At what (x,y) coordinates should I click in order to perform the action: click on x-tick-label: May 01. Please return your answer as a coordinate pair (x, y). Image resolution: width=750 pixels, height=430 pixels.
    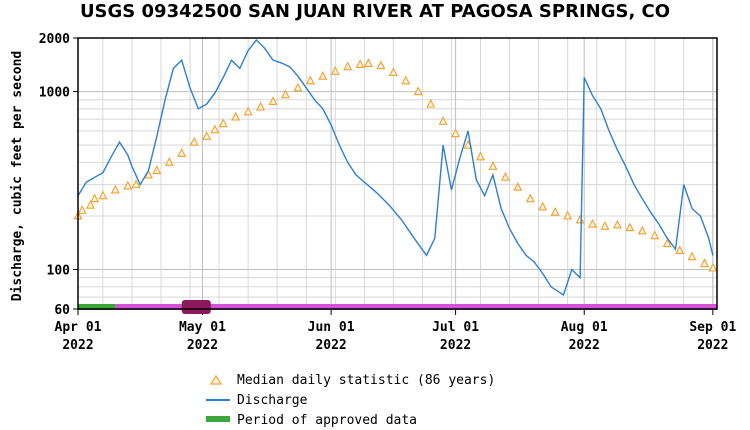
    Looking at the image, I should click on (202, 327).